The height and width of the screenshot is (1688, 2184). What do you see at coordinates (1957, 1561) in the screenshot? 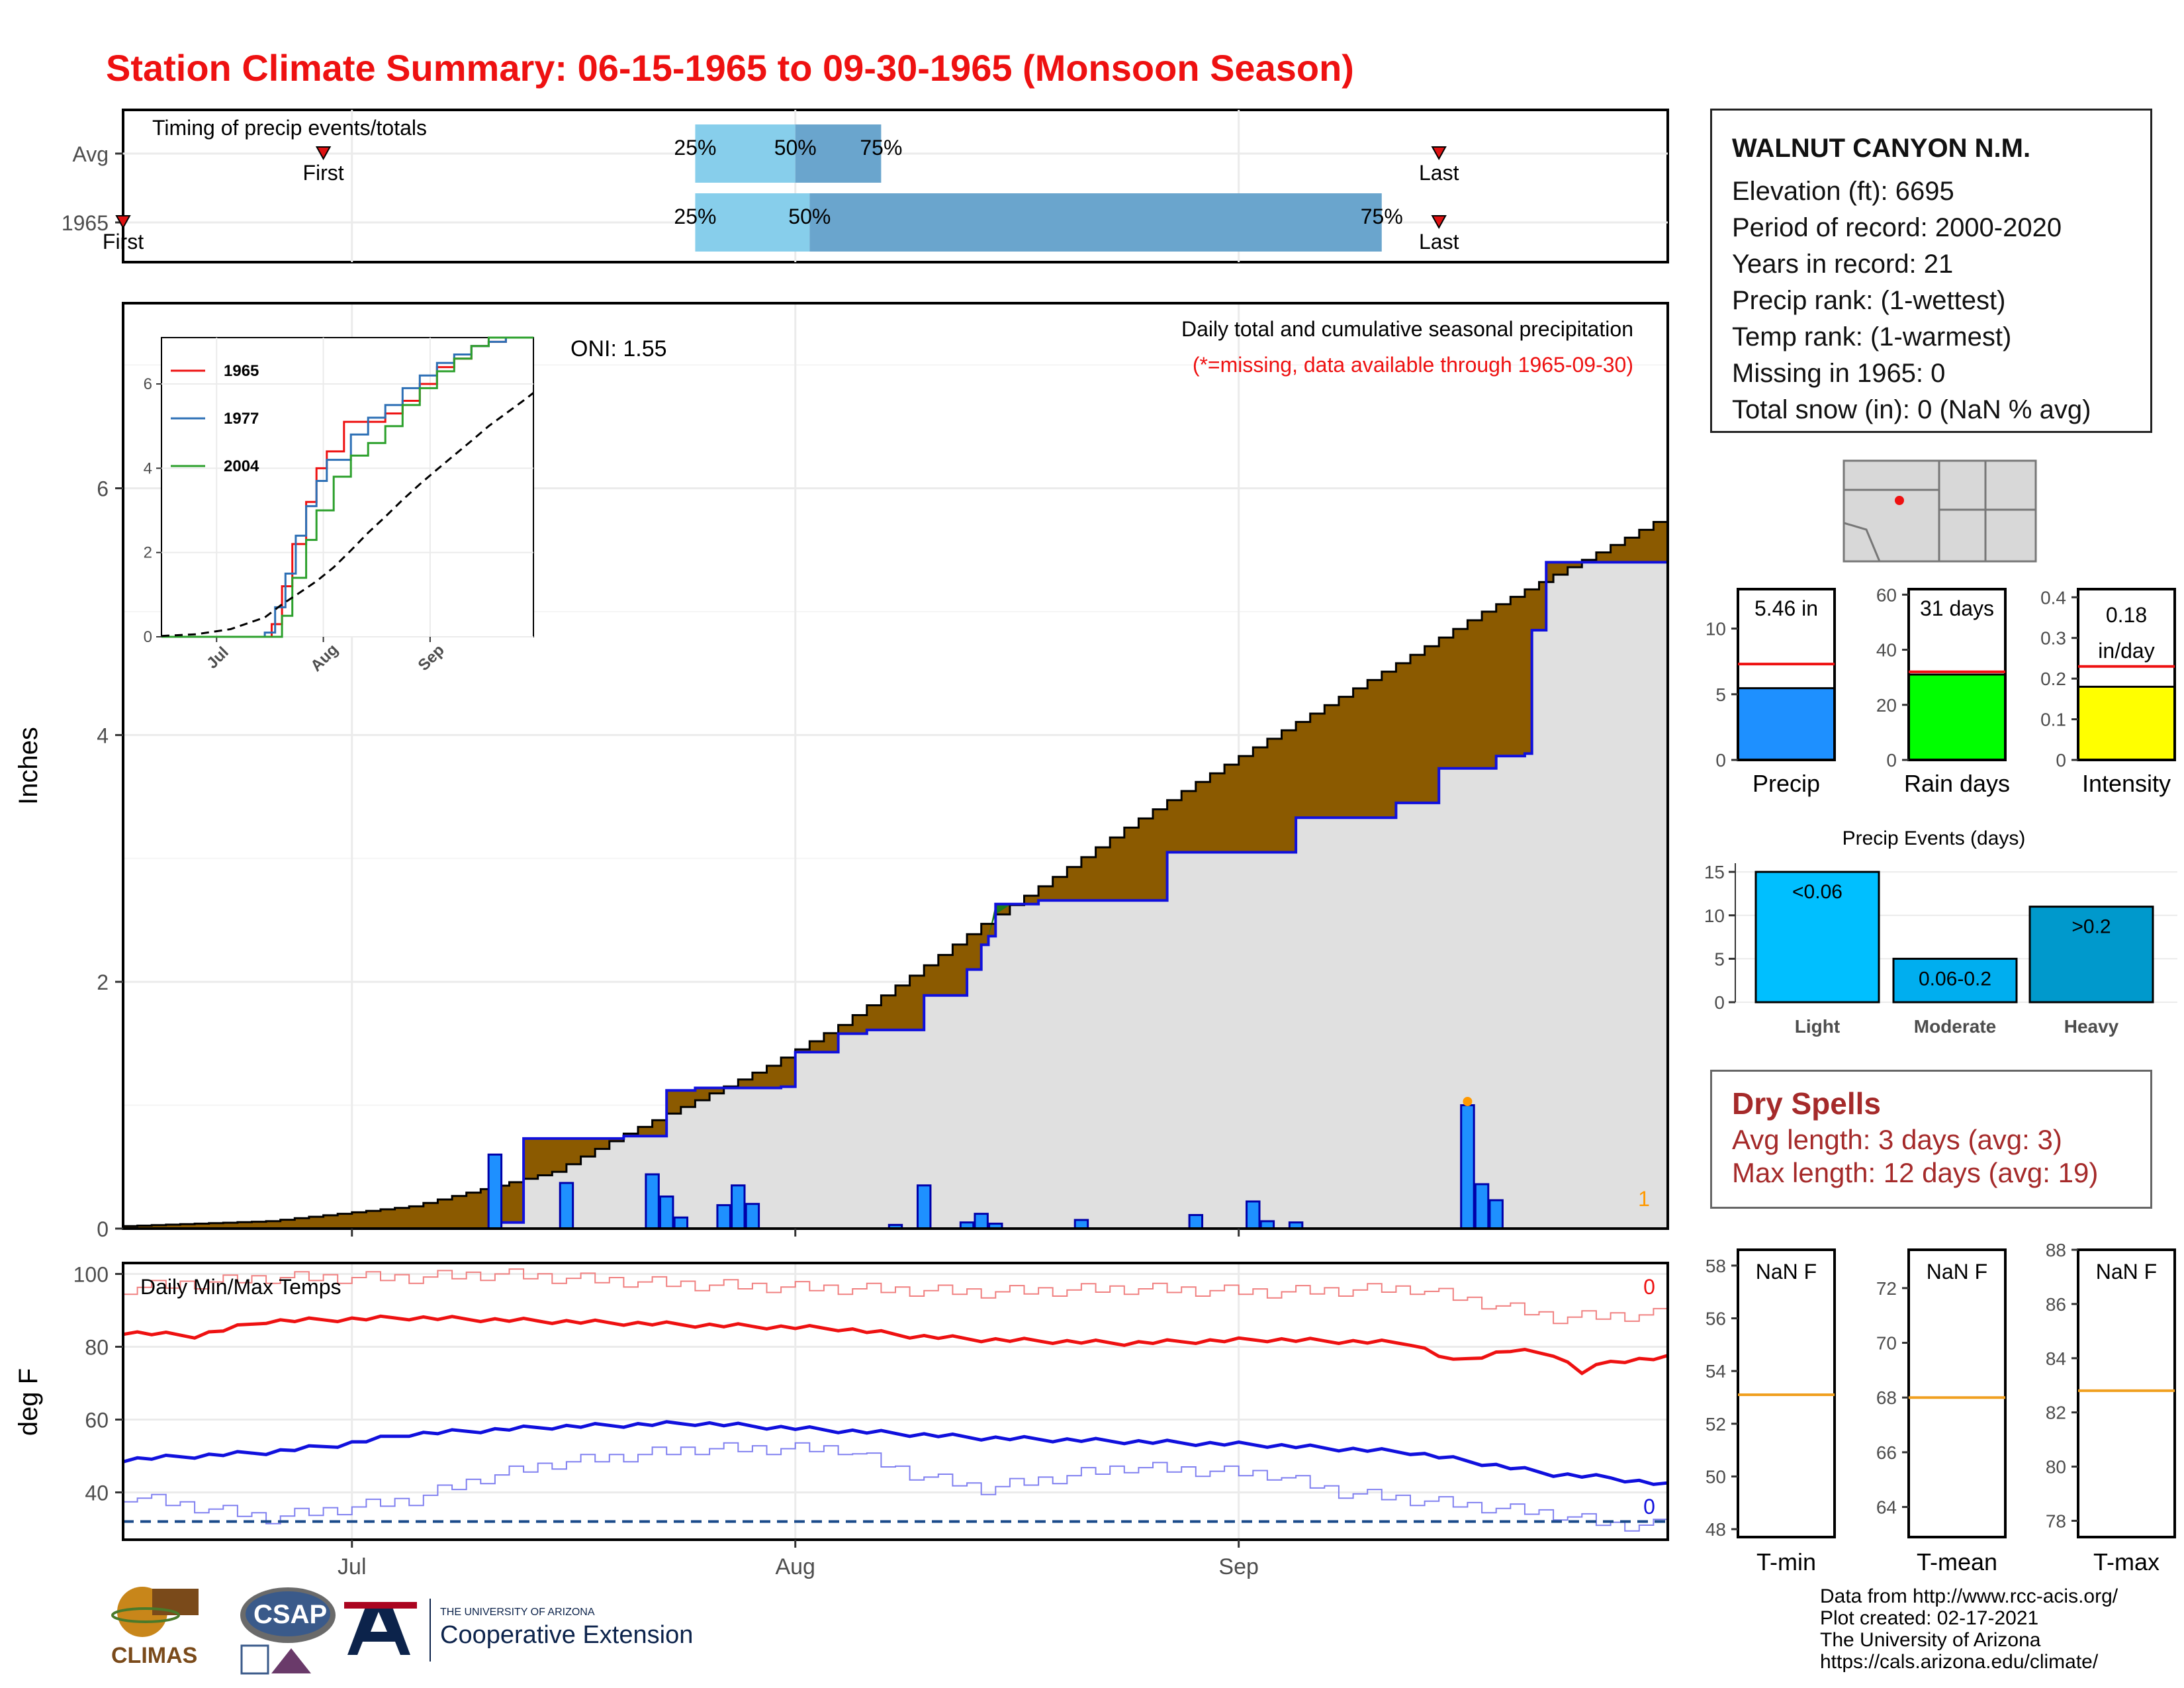
I see `tsum-category-label-1: T-mean` at bounding box center [1957, 1561].